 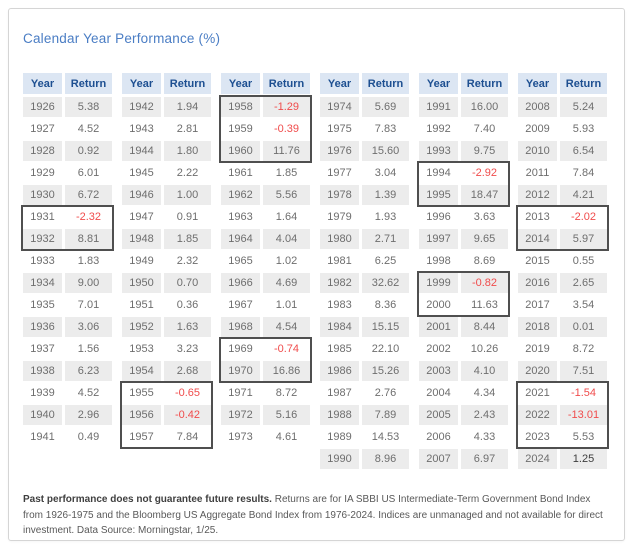 What do you see at coordinates (484, 195) in the screenshot?
I see `return-cell: 18.47` at bounding box center [484, 195].